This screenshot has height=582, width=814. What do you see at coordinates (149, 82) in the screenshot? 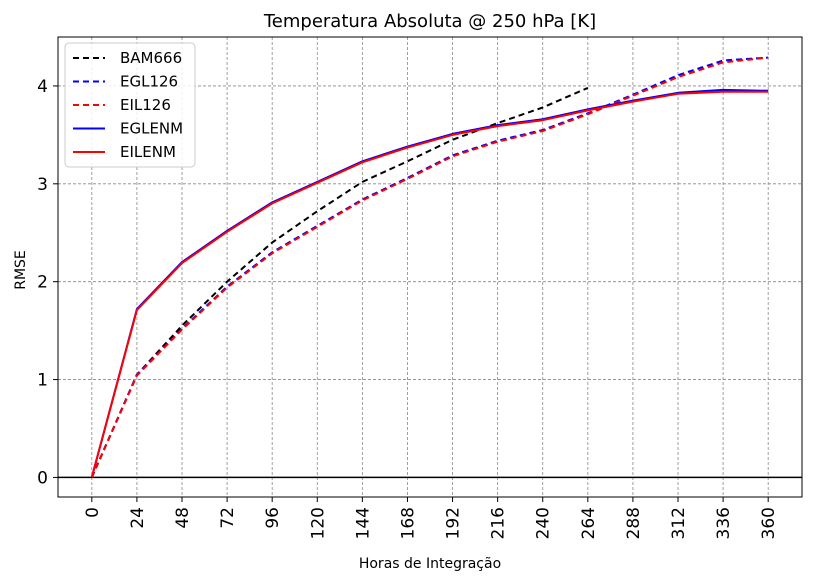
I see `legend-label-egl126: EGL126` at bounding box center [149, 82].